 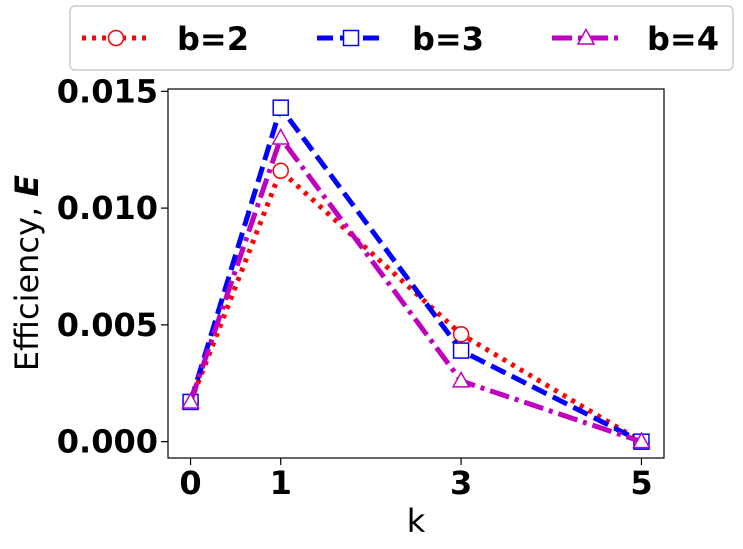 What do you see at coordinates (461, 483) in the screenshot?
I see `x-tick-label: 3` at bounding box center [461, 483].